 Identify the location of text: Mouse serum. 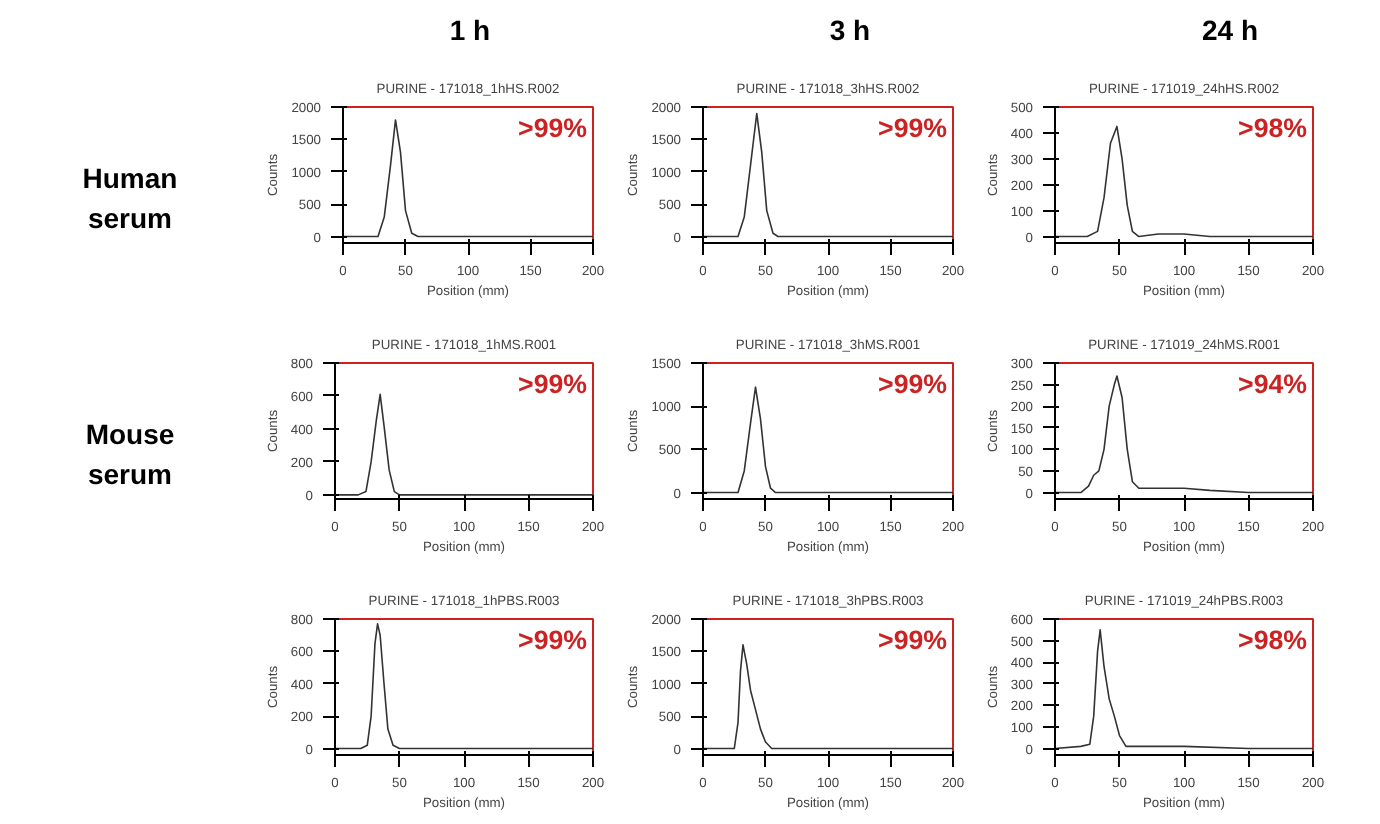
(130, 455).